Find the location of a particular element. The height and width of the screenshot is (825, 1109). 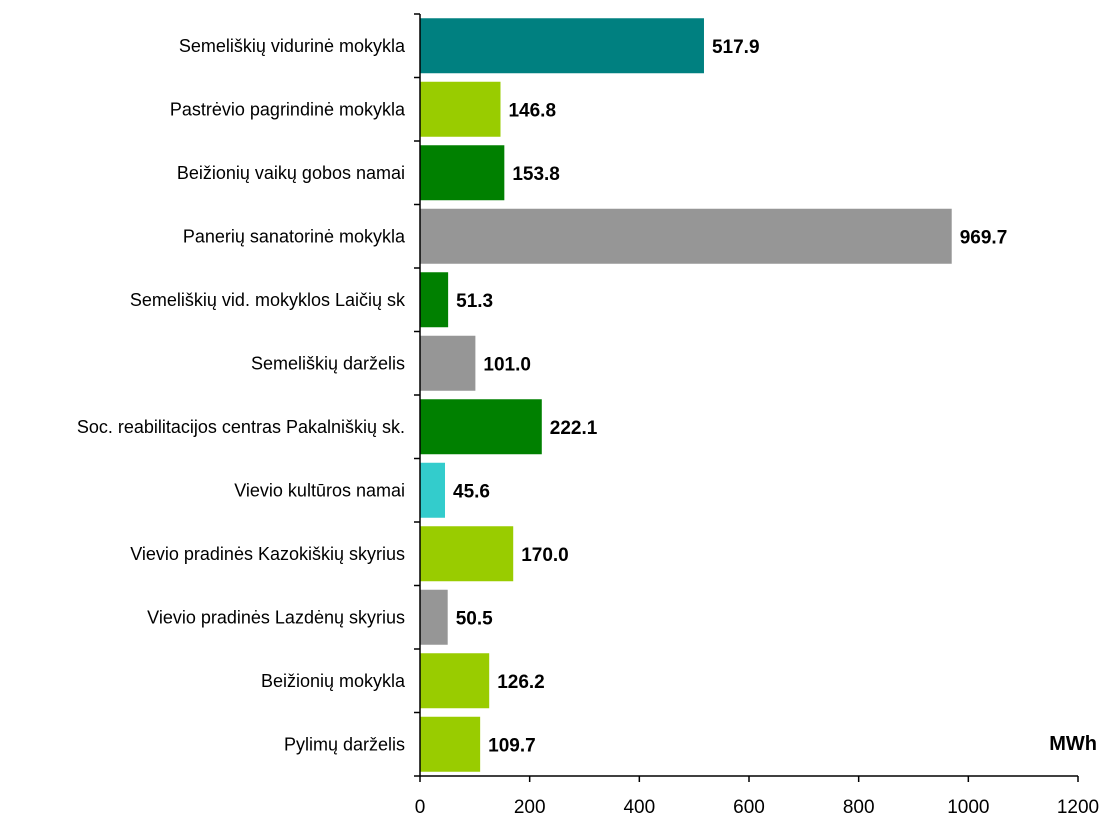

category-label: Vievio kultūros namai is located at coordinates (319, 490).